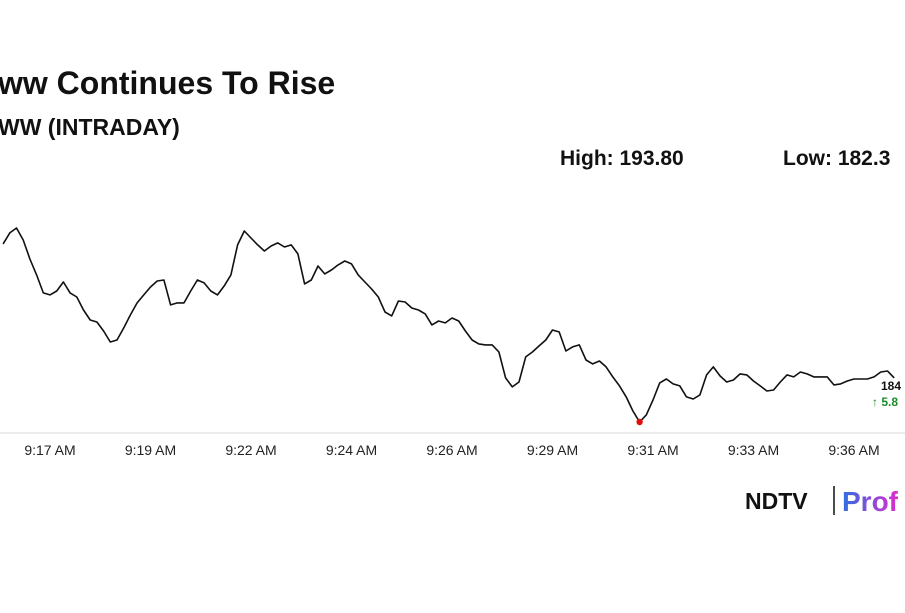  What do you see at coordinates (351, 450) in the screenshot?
I see `x-tick-label: 9:24 AM` at bounding box center [351, 450].